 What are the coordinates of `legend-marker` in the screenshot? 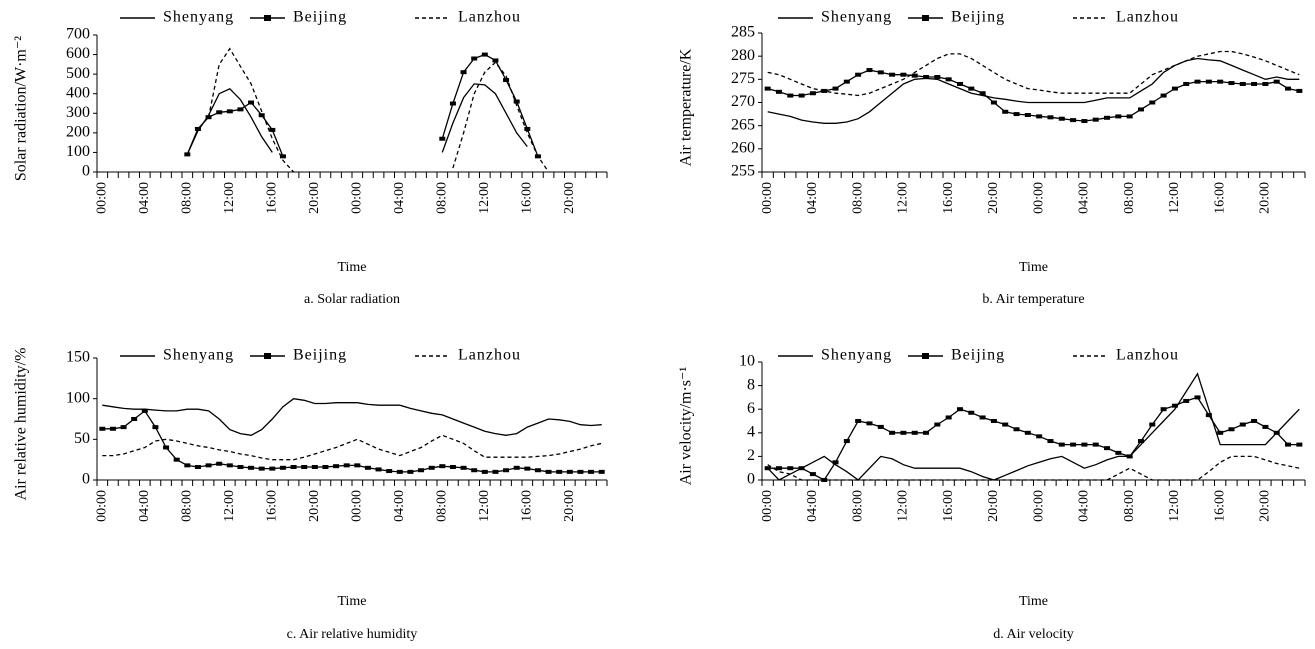 It's located at (267, 356).